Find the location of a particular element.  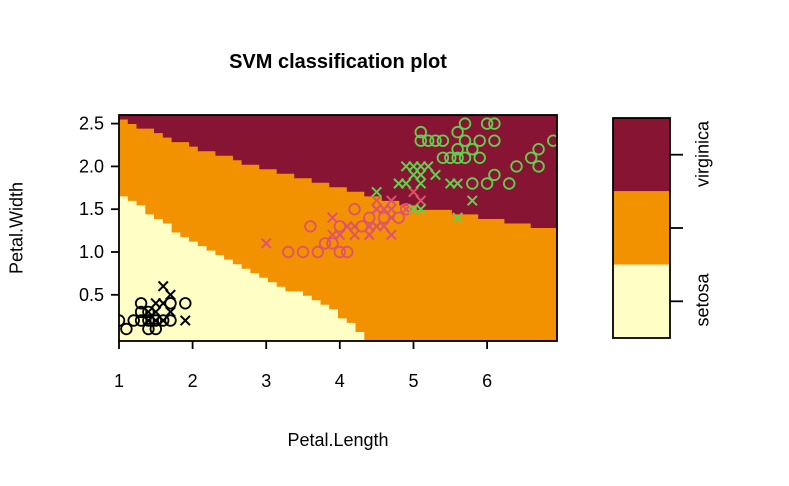

y-axis-title: Petal.Width is located at coordinates (16, 228).